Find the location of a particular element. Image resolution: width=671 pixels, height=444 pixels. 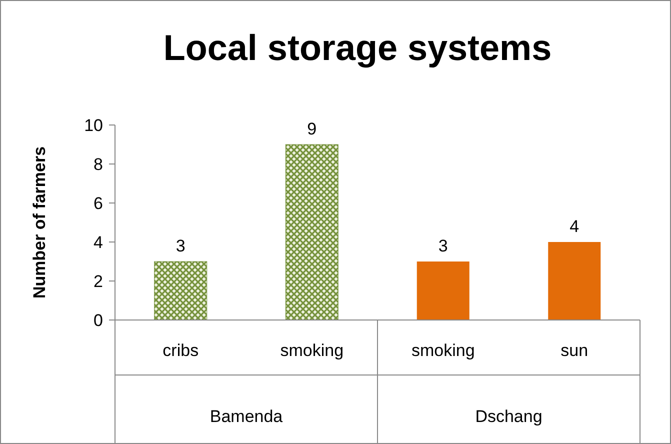

text: Bamenda is located at coordinates (247, 416).